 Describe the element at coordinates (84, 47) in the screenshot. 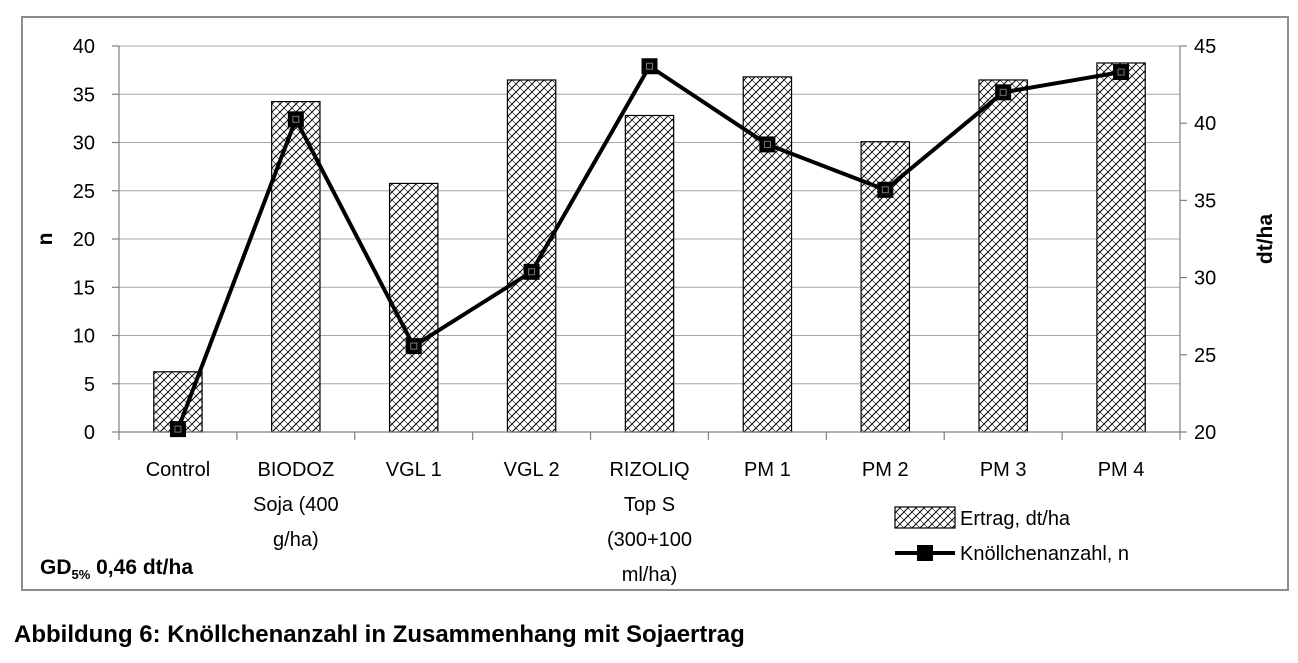

I see `left-tick-label: 40` at that location.